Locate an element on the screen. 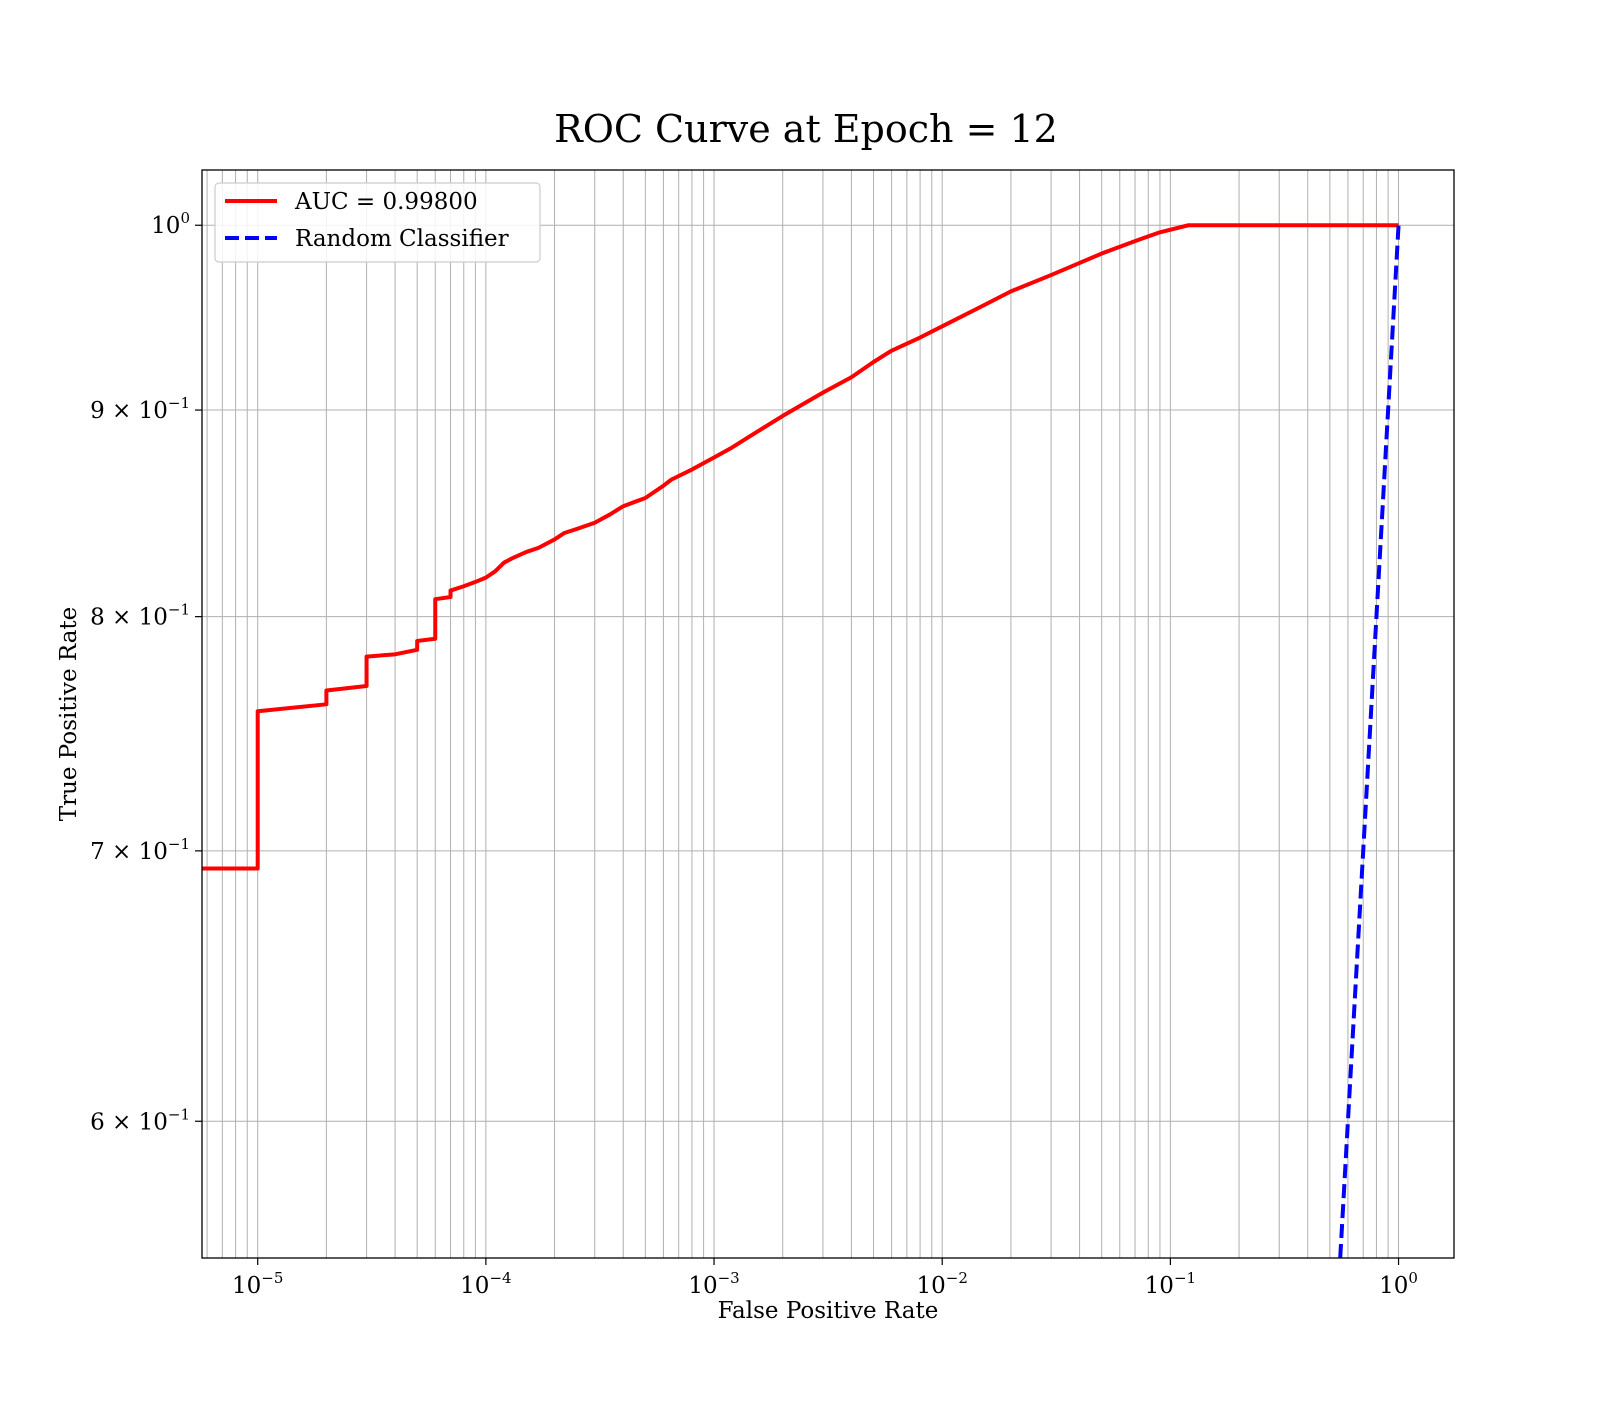  chart-title: ROC Curve at Epoch = 12 is located at coordinates (806, 129).